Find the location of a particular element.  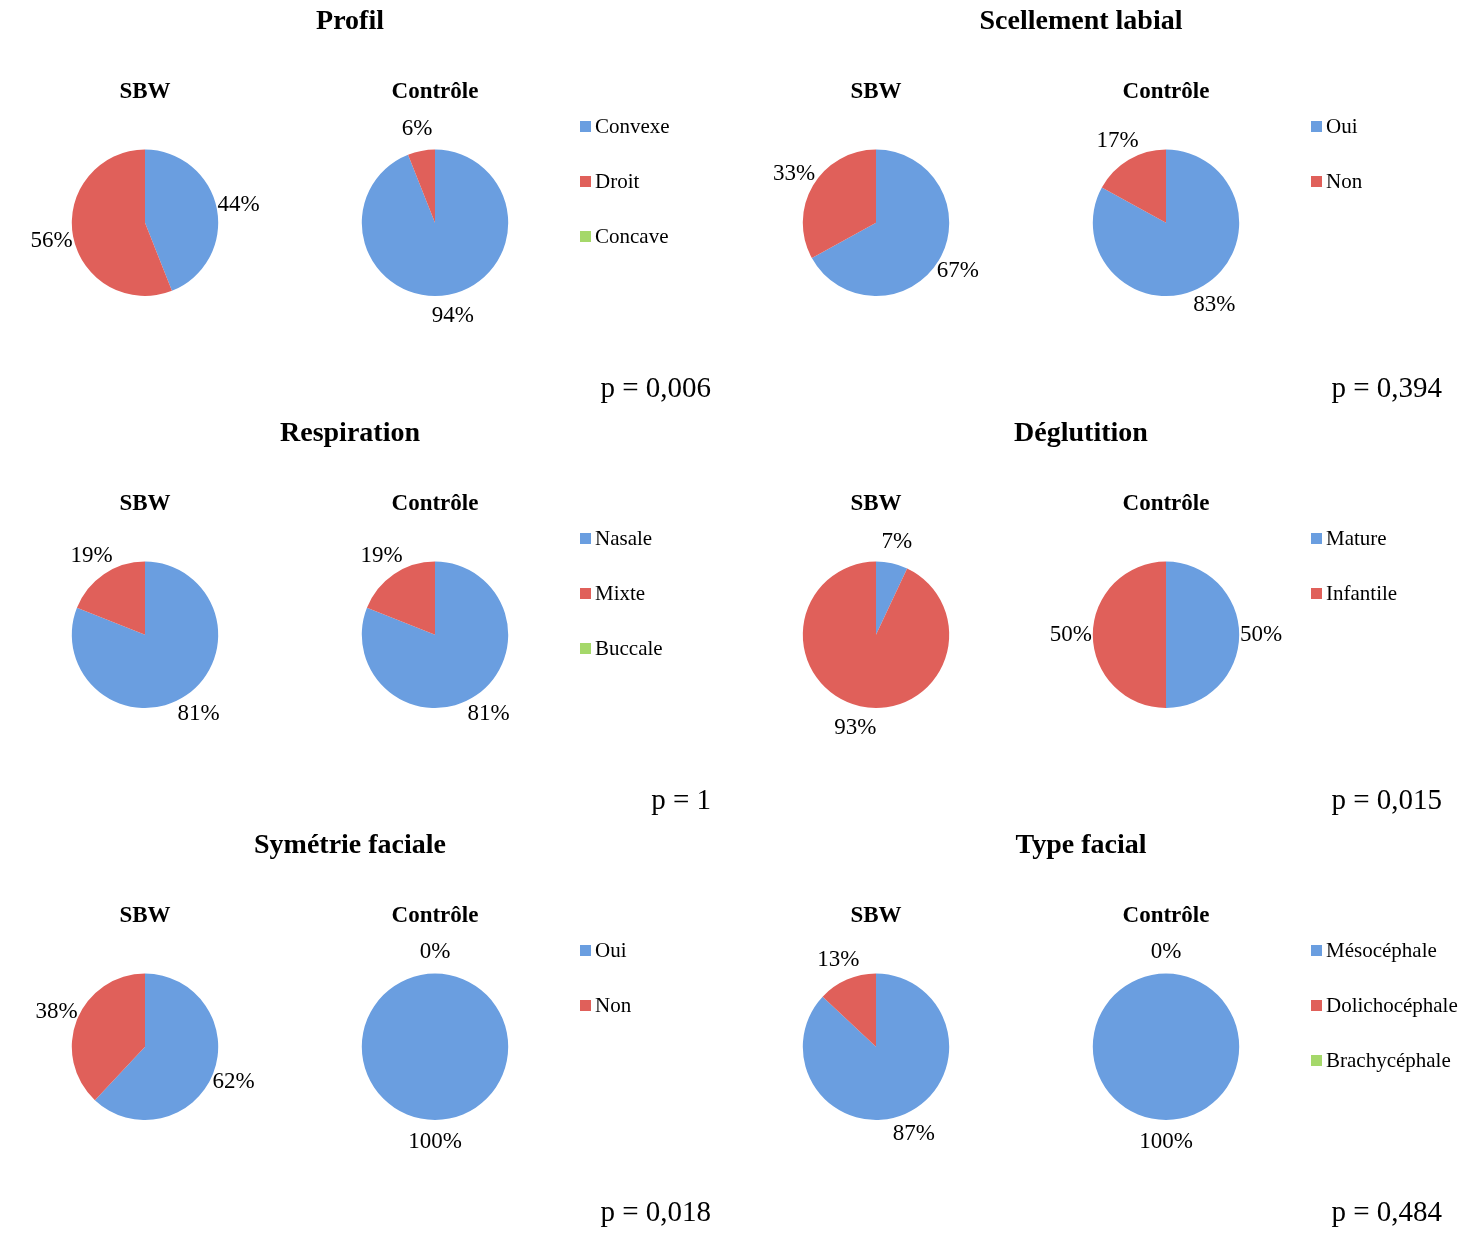

legend-label: Droit is located at coordinates (617, 181).